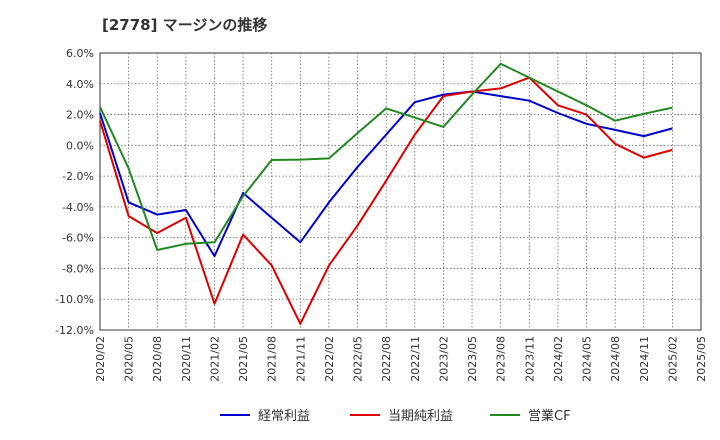 Image resolution: width=720 pixels, height=440 pixels. I want to click on x-tick-label: 2021/05, so click(243, 359).